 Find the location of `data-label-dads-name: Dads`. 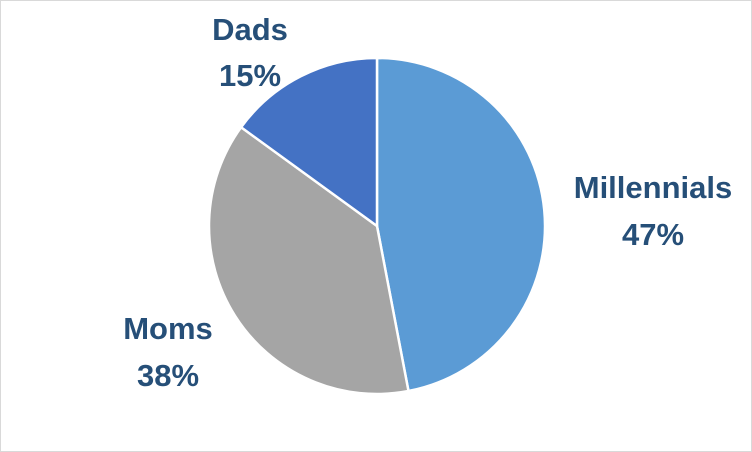

data-label-dads-name: Dads is located at coordinates (250, 29).